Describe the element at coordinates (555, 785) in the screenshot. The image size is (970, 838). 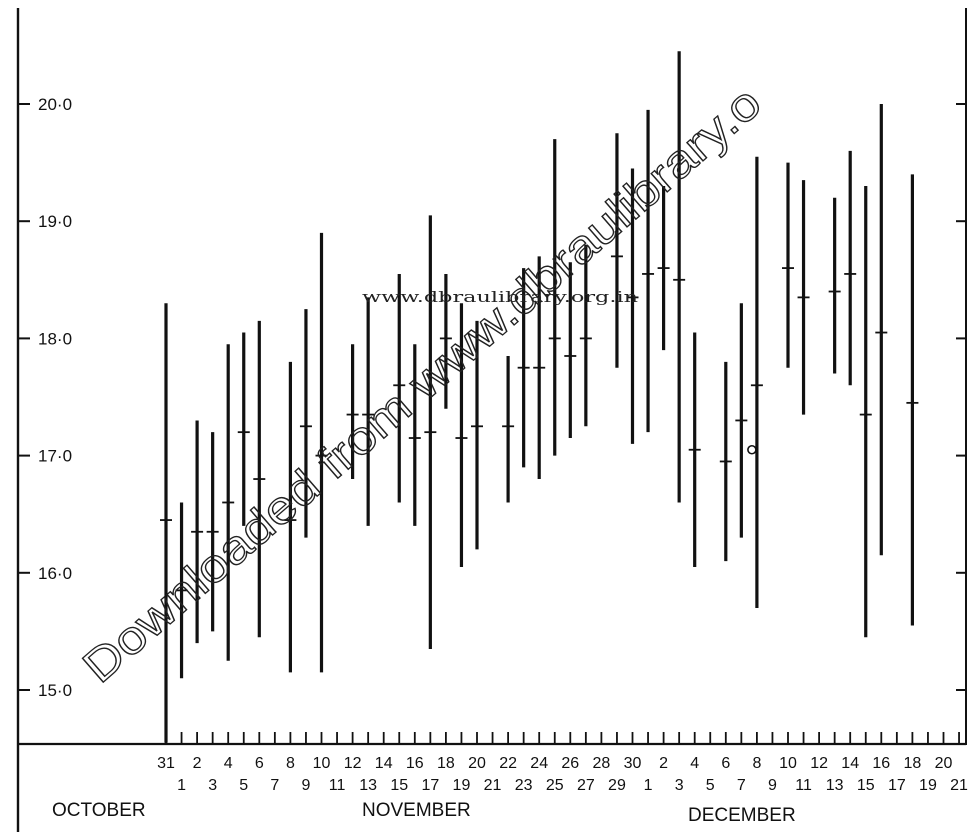
I see `x-tick-label-lower: 25` at that location.